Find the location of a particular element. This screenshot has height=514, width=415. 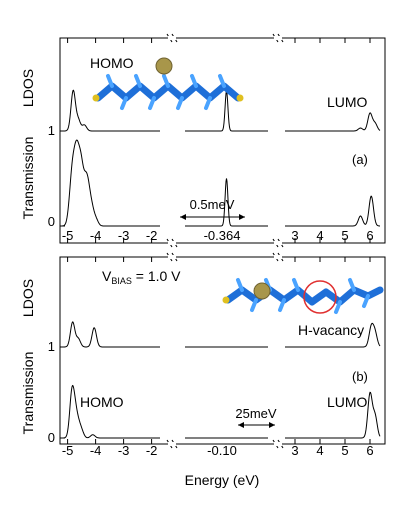

ytick-a-0: 0 is located at coordinates (51, 221).